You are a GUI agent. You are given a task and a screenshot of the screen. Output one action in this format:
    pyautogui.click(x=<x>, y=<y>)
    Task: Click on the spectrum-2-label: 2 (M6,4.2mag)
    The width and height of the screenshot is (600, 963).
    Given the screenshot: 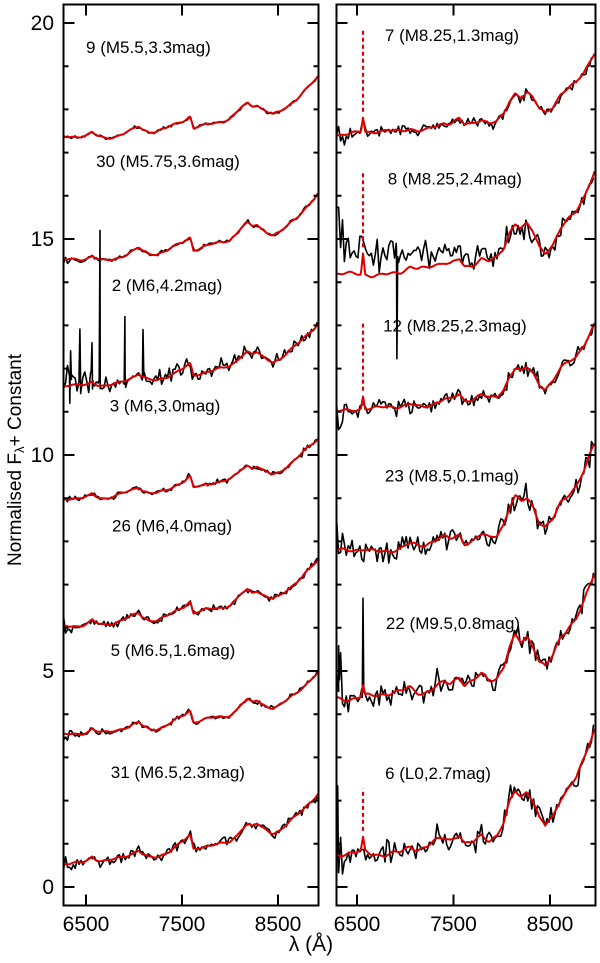 What is the action you would take?
    pyautogui.click(x=167, y=285)
    